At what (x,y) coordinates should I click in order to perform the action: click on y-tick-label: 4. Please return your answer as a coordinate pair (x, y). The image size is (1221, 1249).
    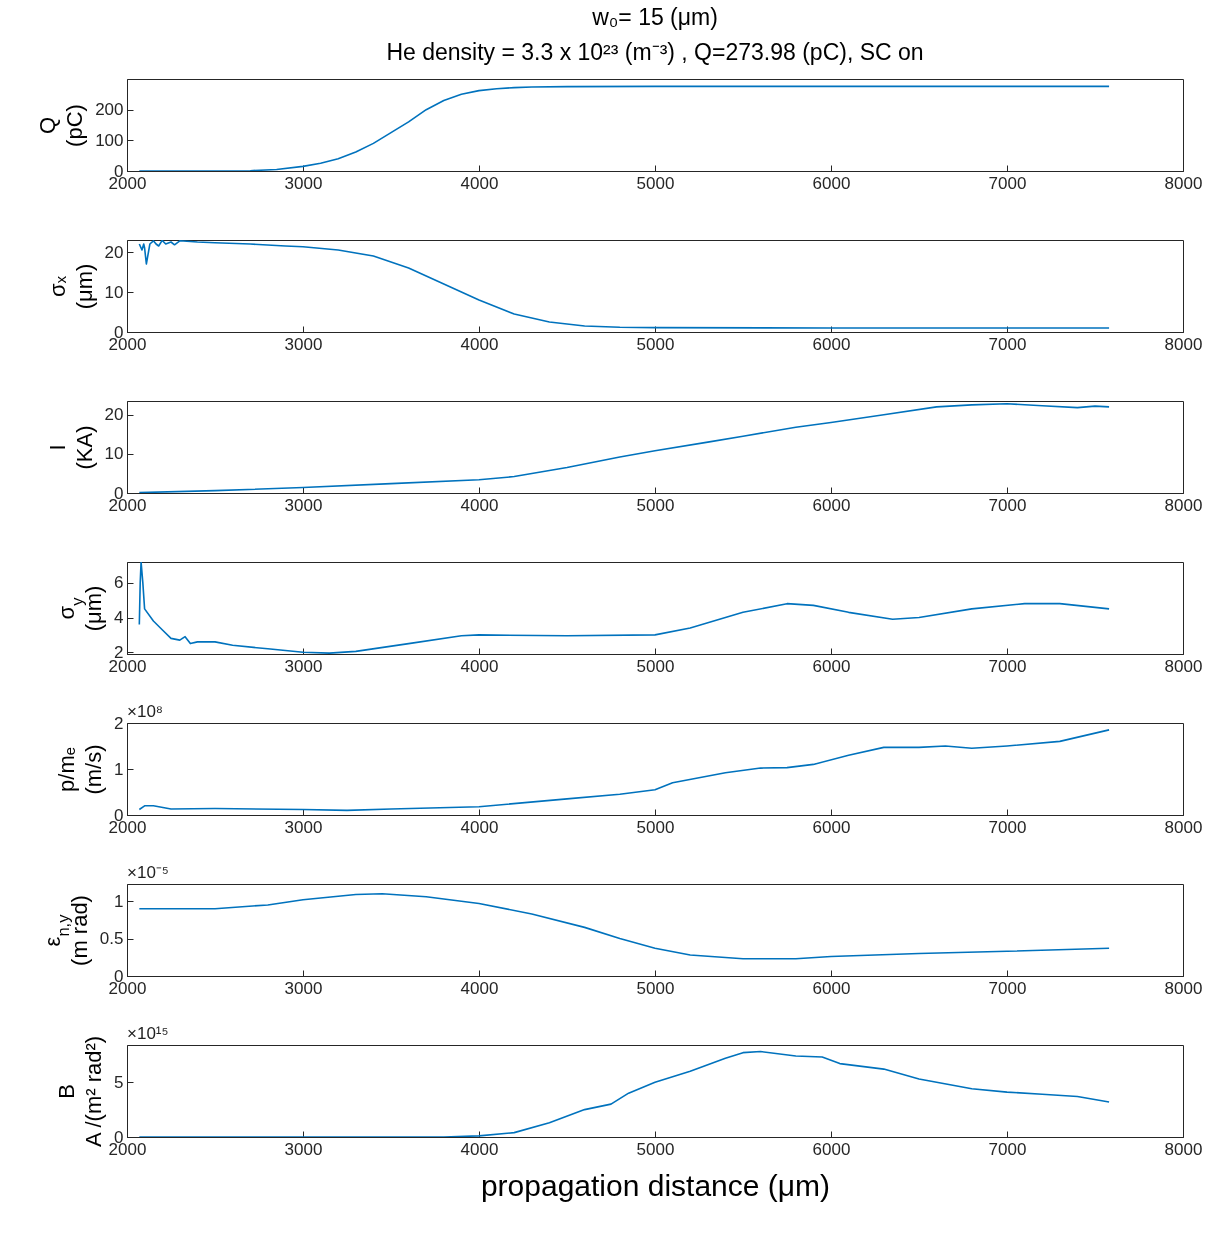
    Looking at the image, I should click on (119, 618).